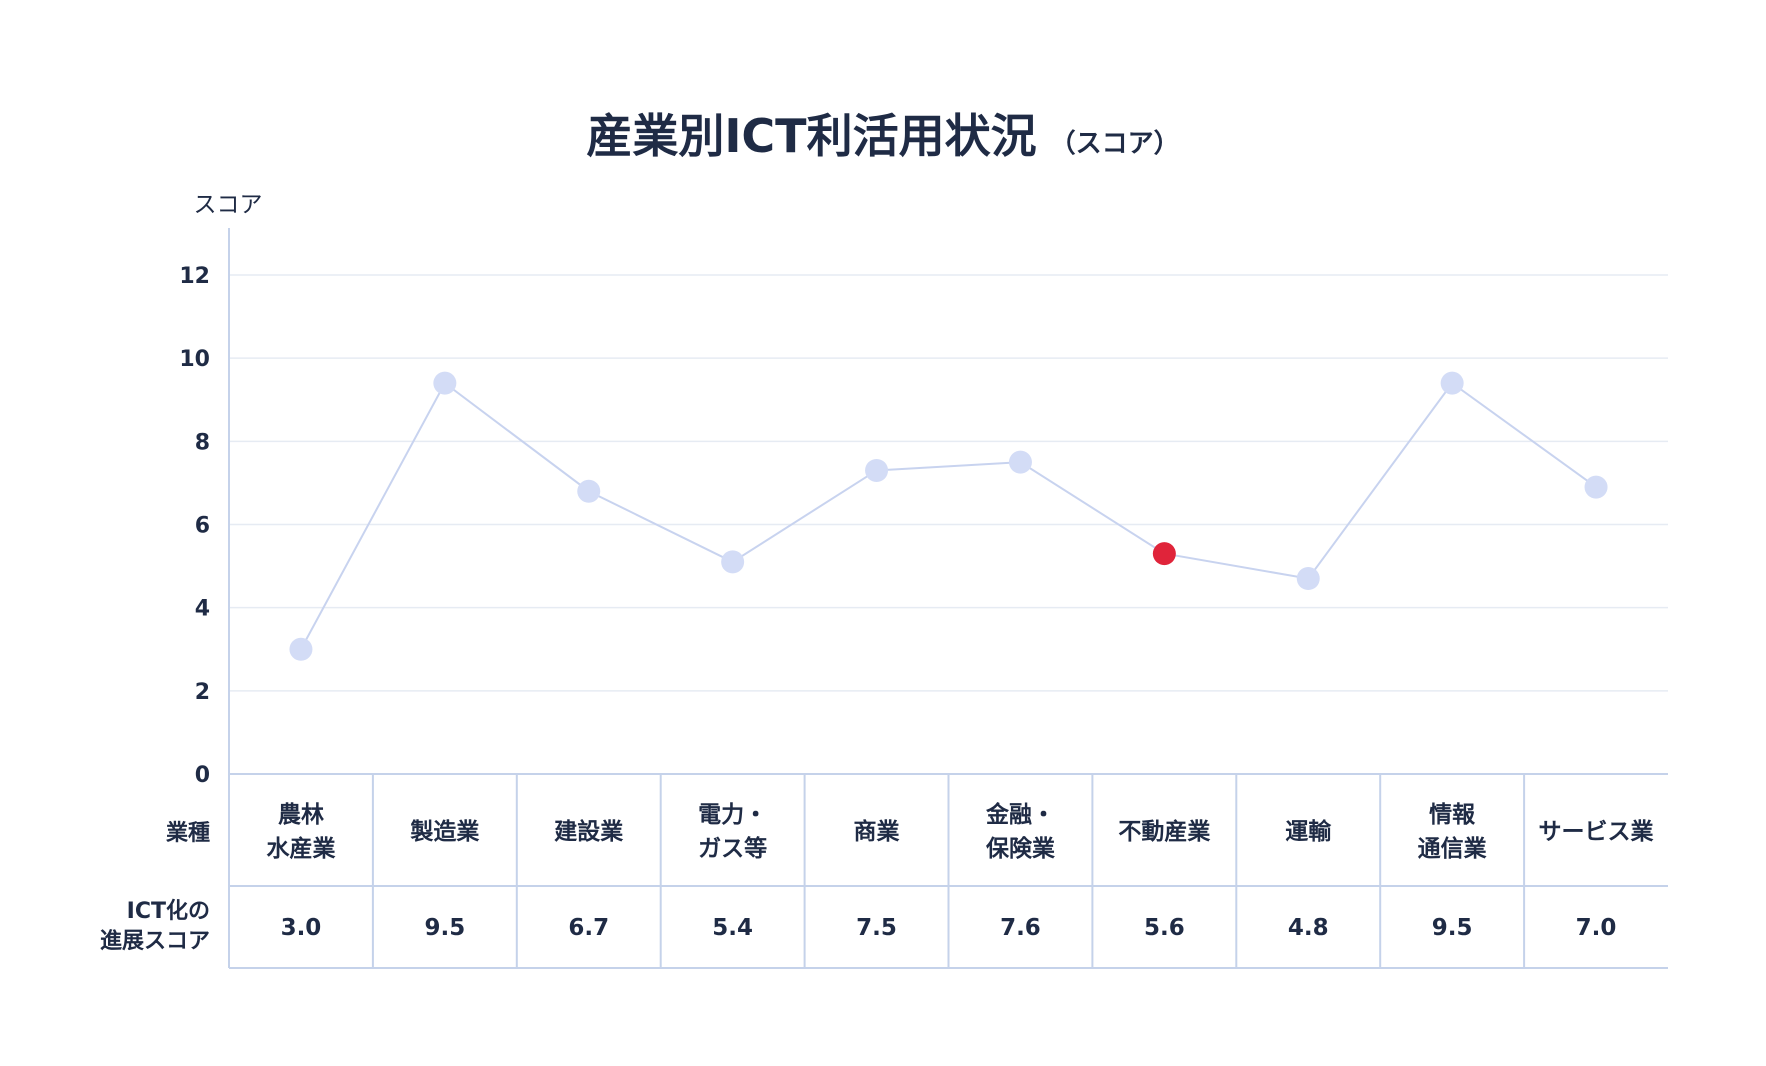 The width and height of the screenshot is (1766, 1066). I want to click on y-axis-ticks: 0 2 4 6 8 10 12, so click(194, 526).